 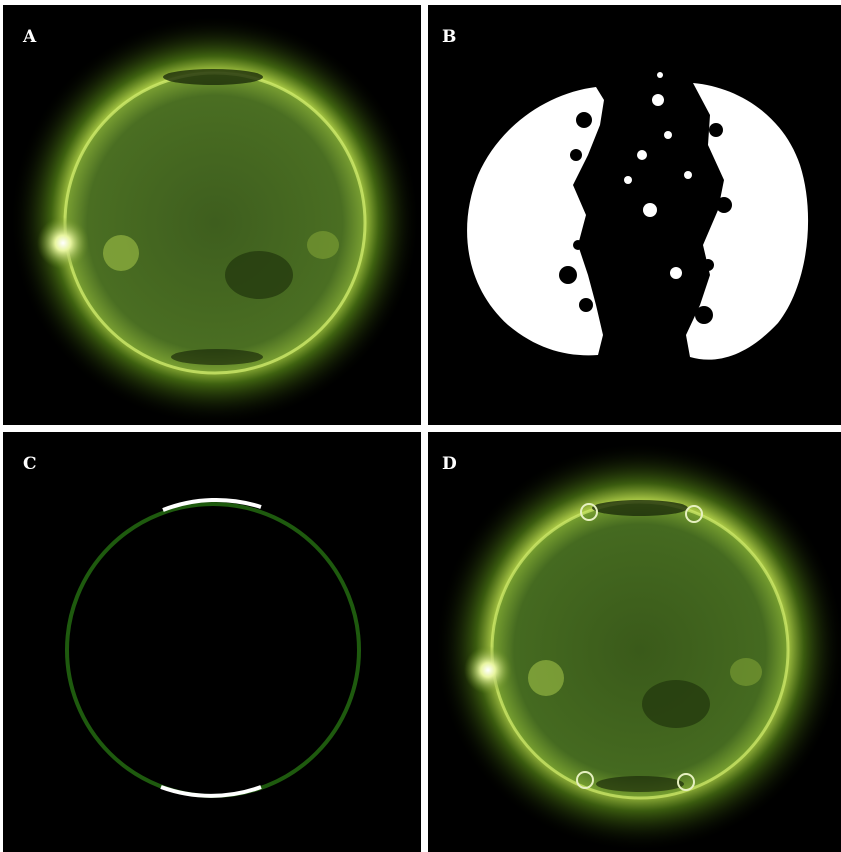 What do you see at coordinates (30, 37) in the screenshot?
I see `panel-label: A` at bounding box center [30, 37].